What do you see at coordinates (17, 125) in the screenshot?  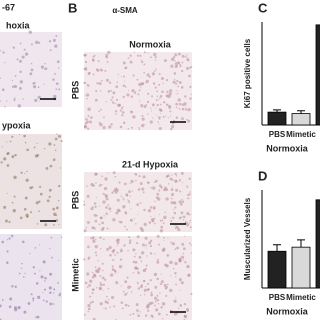 I see `panel-a-title: ypoxia` at bounding box center [17, 125].